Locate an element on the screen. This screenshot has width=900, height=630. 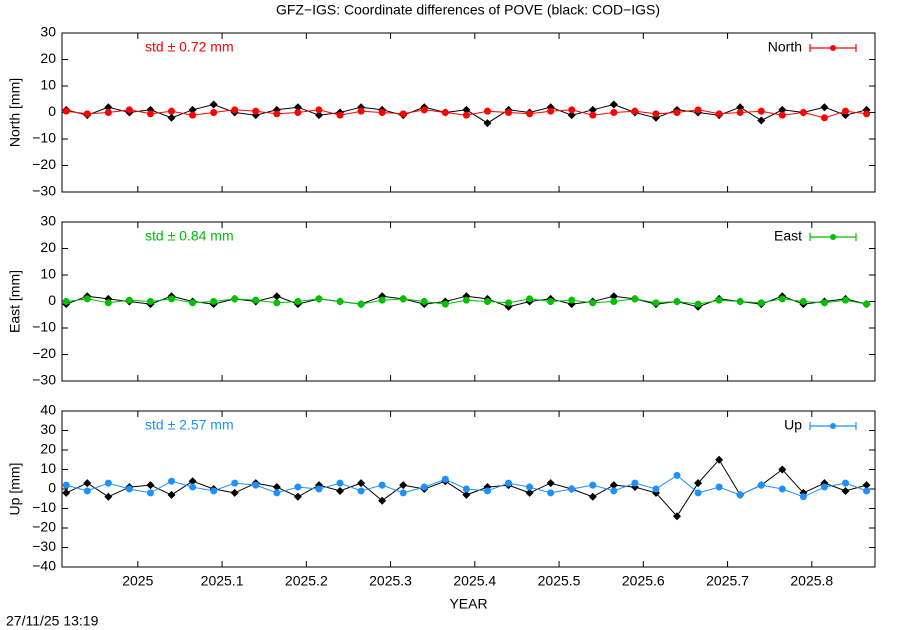
legend-label: East is located at coordinates (788, 236).